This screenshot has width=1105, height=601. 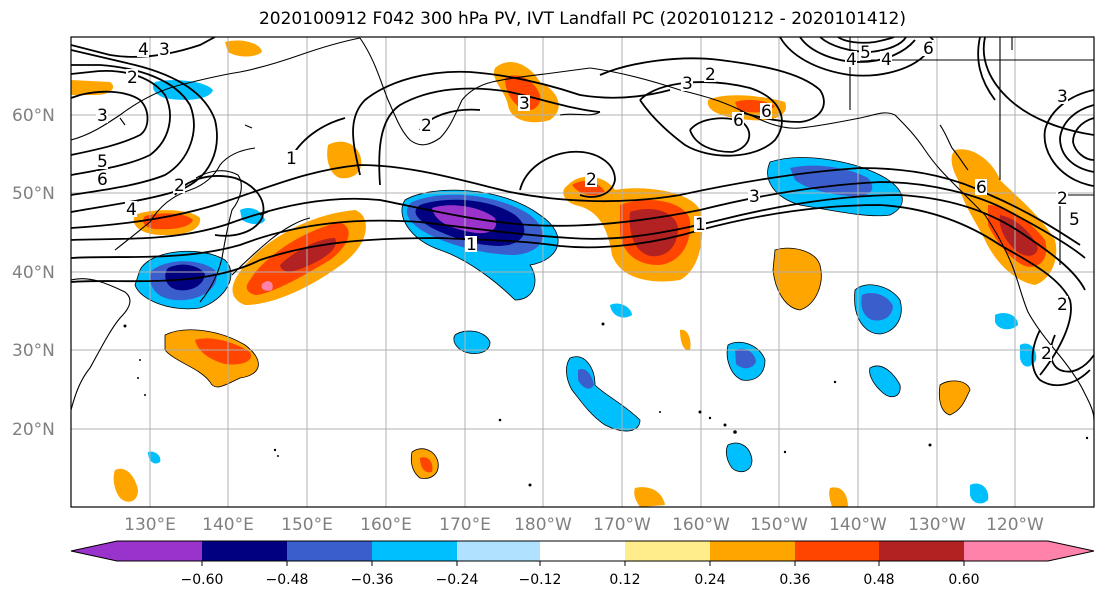 I want to click on lon-label: 120°W, so click(x=1015, y=525).